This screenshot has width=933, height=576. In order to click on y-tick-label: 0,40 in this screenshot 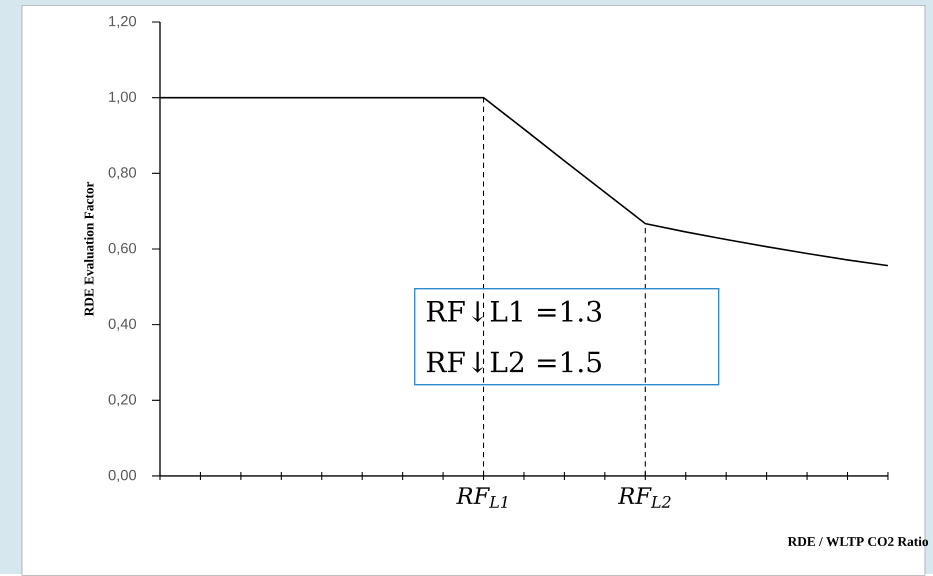, I will do `click(122, 324)`.